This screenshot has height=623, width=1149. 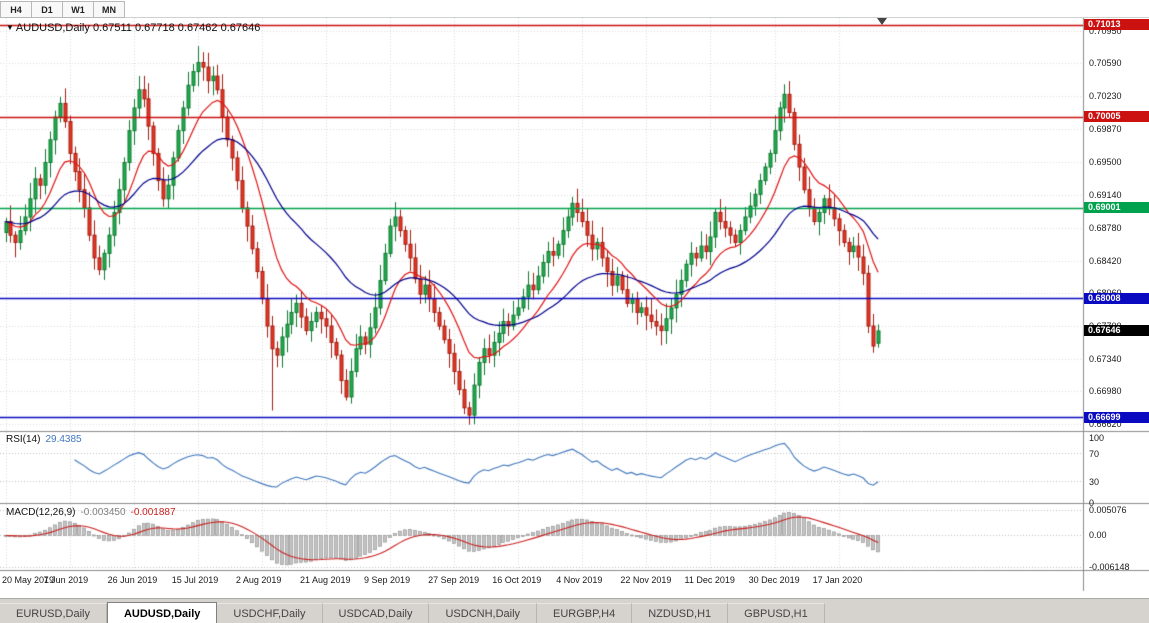 What do you see at coordinates (41, 512) in the screenshot?
I see `macd-label: MACD(12,26,9)` at bounding box center [41, 512].